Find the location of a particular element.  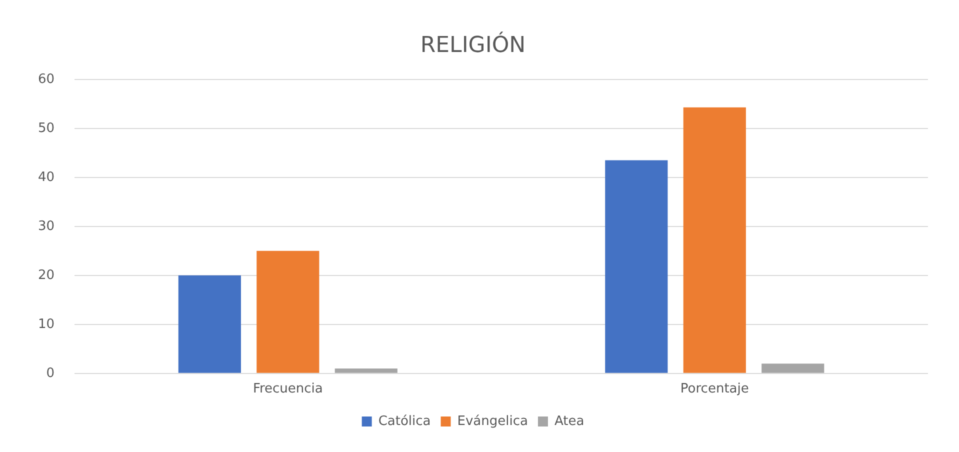

y-tick-label: 50 is located at coordinates (46, 128).